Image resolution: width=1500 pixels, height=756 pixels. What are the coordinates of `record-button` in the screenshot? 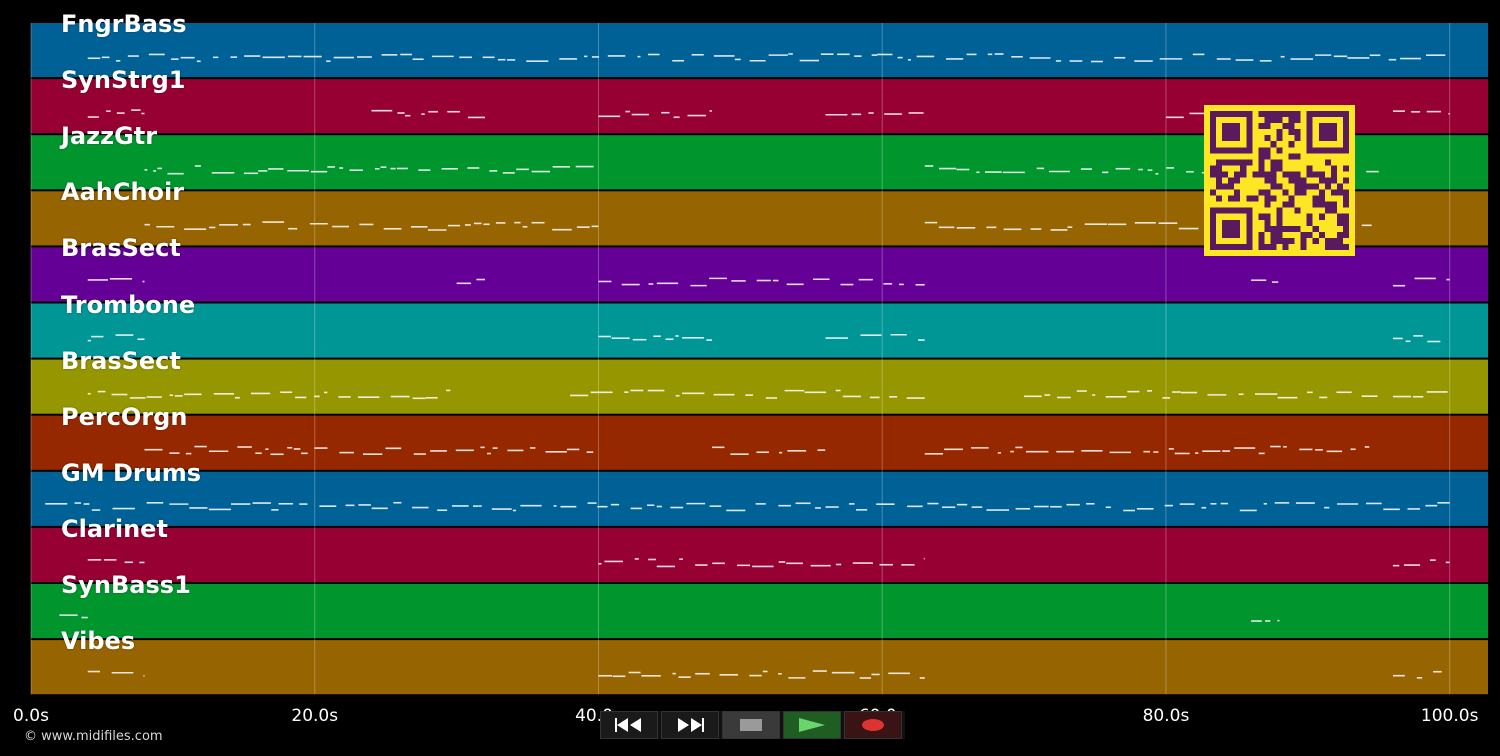 It's located at (873, 725).